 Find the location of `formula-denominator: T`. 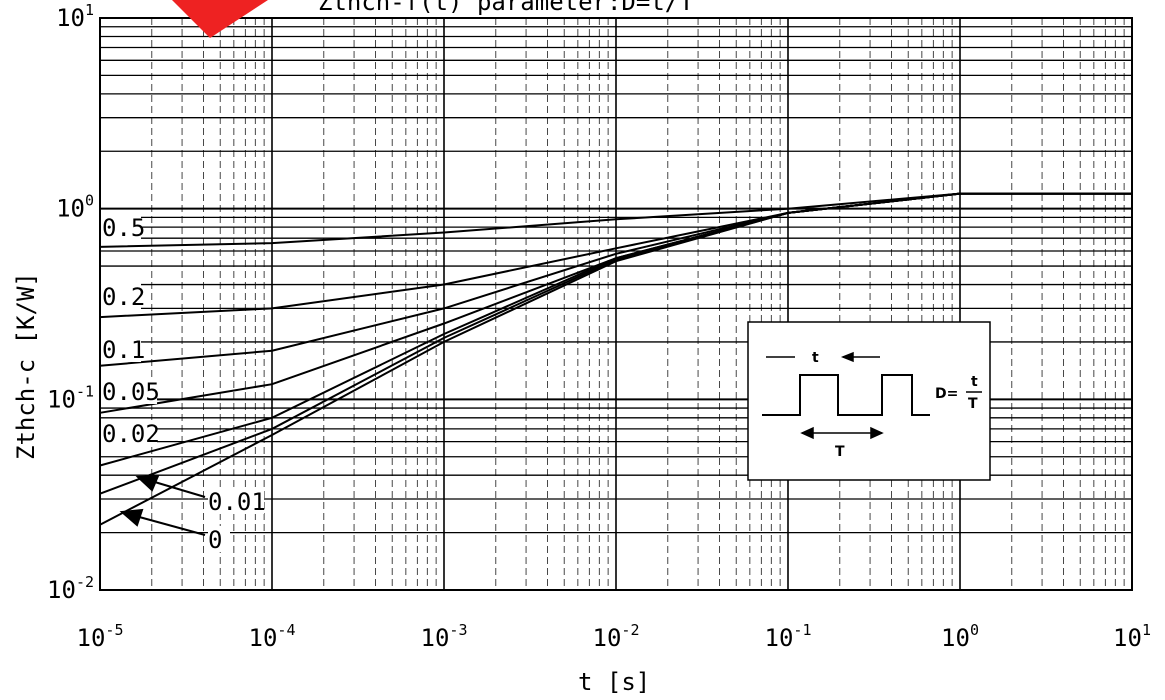

formula-denominator: T is located at coordinates (973, 404).